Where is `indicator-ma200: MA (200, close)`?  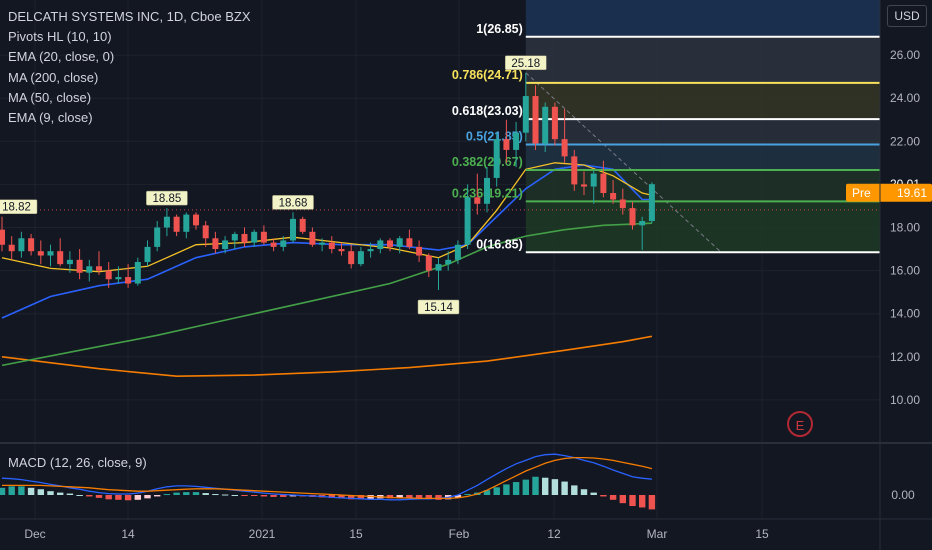
indicator-ma200: MA (200, close) is located at coordinates (53, 77).